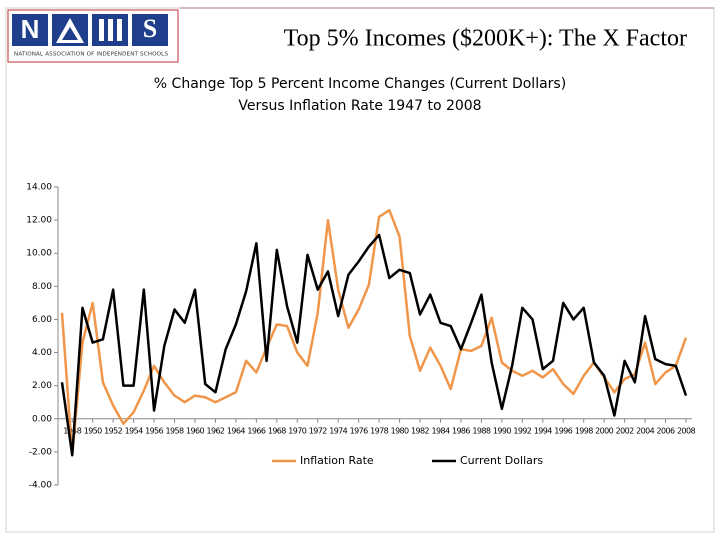  I want to click on x-tick-label: 1976, so click(359, 430).